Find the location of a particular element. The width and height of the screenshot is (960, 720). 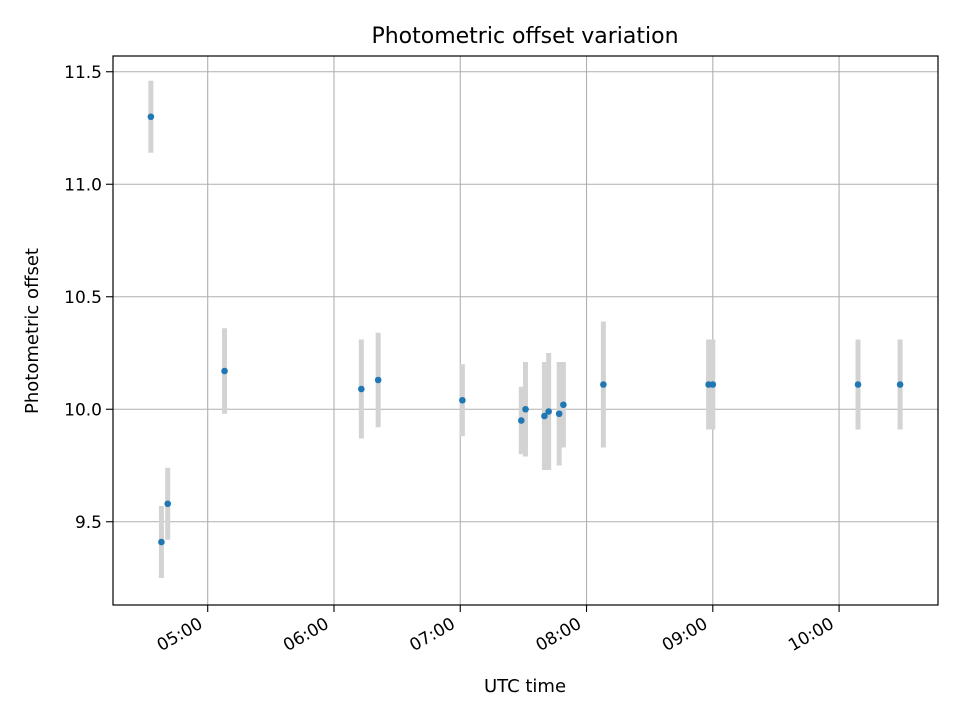

x-tick-label: 10:00 is located at coordinates (811, 635).